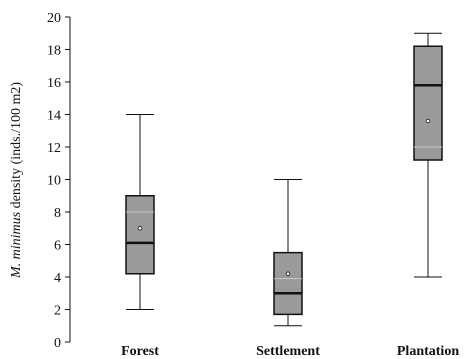 This screenshot has height=359, width=464. What do you see at coordinates (428, 351) in the screenshot?
I see `category-label-plantation: Plantation` at bounding box center [428, 351].